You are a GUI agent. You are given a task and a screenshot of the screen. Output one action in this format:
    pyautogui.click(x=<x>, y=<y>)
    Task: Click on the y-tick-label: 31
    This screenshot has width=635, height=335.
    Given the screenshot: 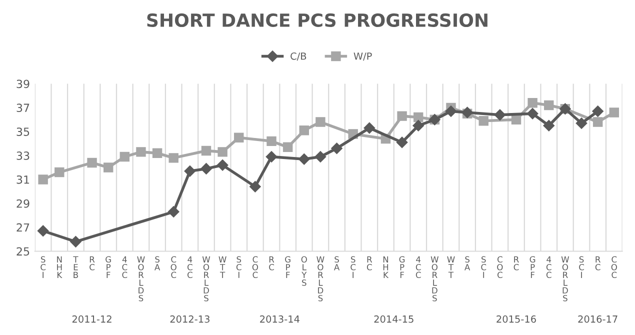 What is the action you would take?
    pyautogui.click(x=23, y=179)
    